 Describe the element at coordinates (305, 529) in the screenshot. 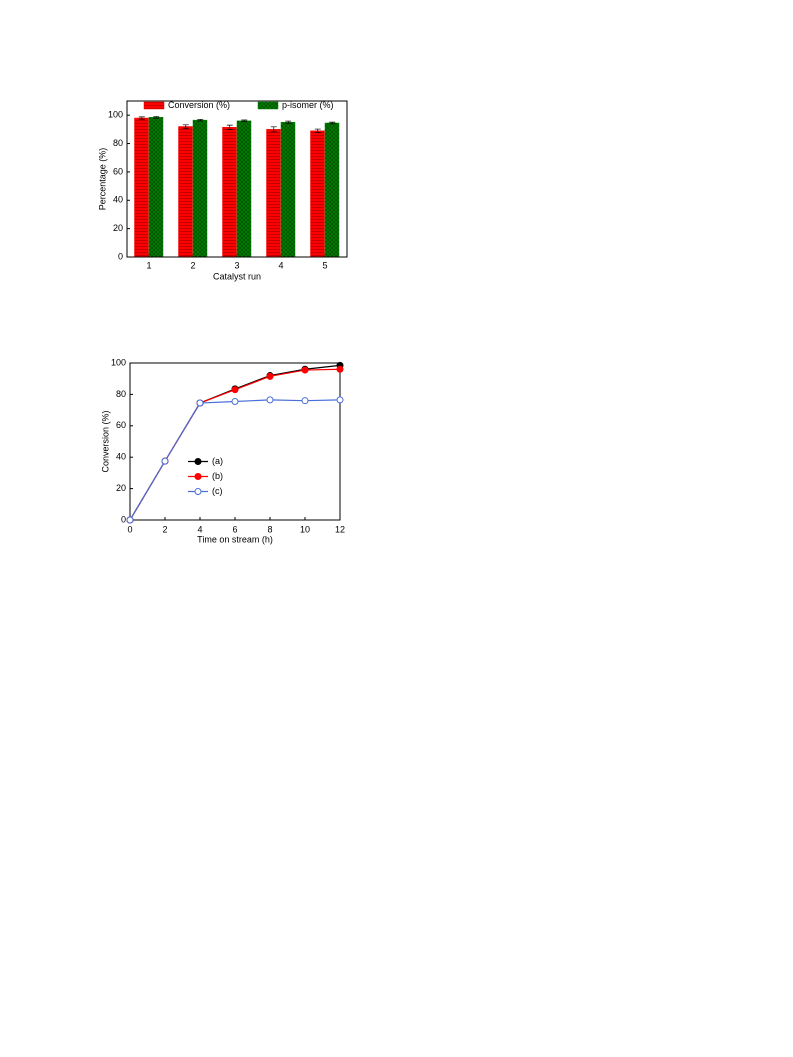

I see `x-tick-label: 10` at that location.